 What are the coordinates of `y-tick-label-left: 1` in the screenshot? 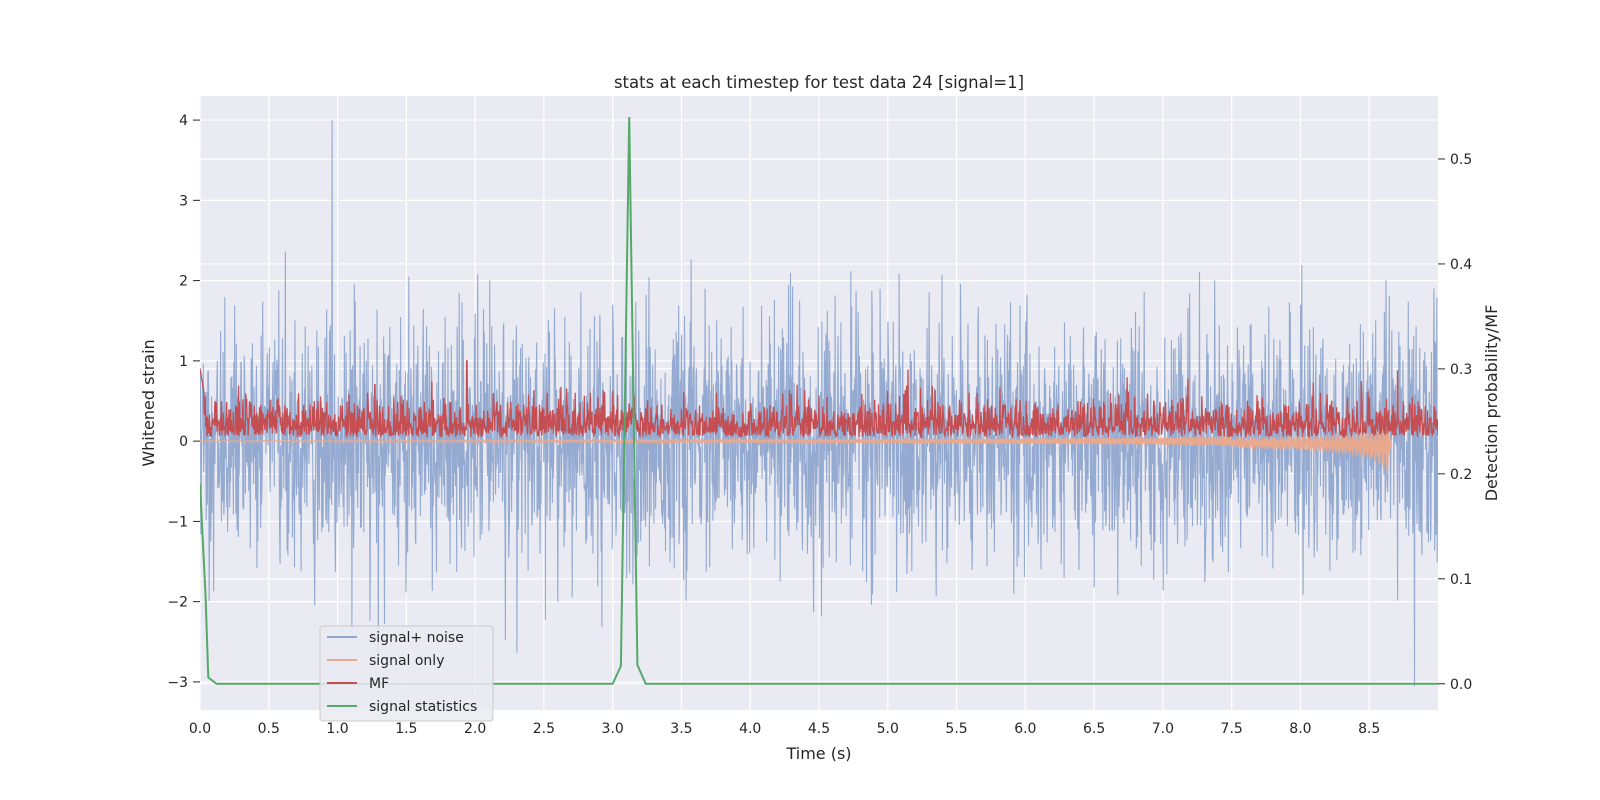 It's located at (183, 362).